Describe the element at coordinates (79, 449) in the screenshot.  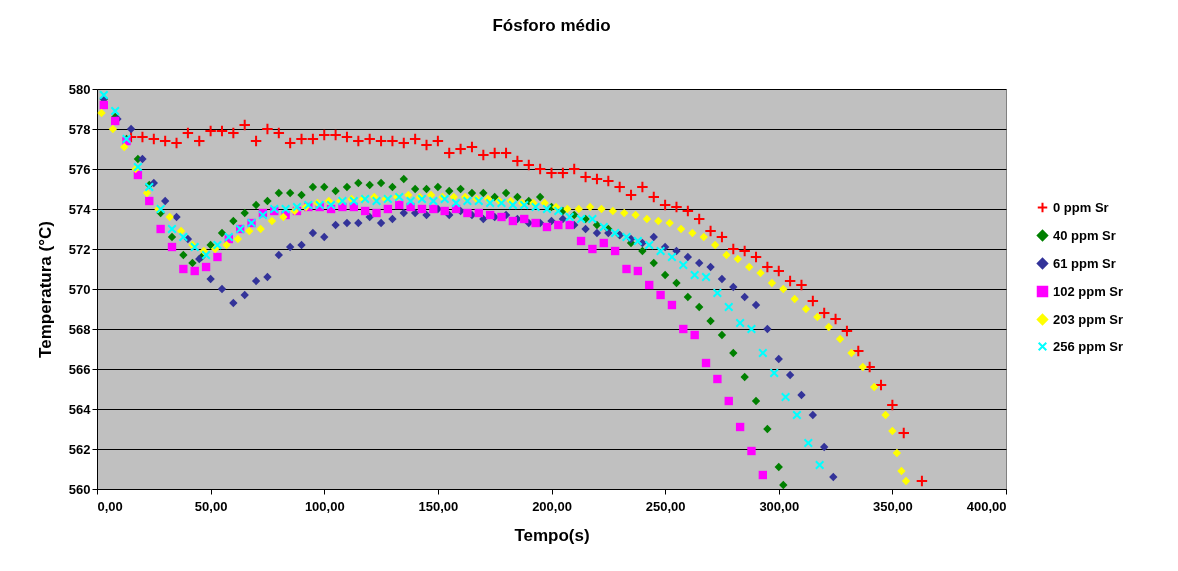
I see `y-tick-label: 562` at that location.